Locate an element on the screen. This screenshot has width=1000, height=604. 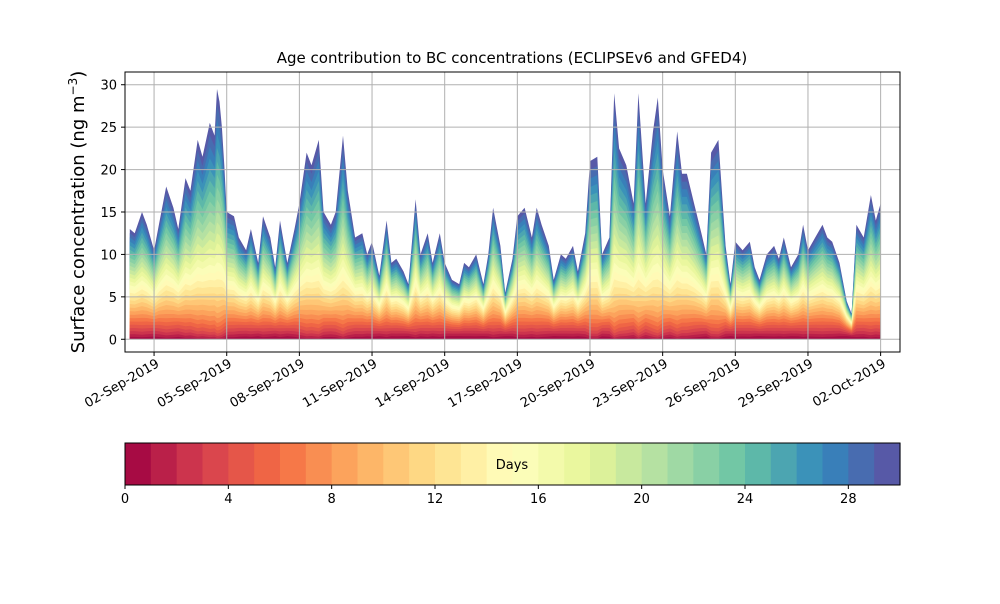
x-tick-label: 14-Sep-2019 is located at coordinates (413, 383).